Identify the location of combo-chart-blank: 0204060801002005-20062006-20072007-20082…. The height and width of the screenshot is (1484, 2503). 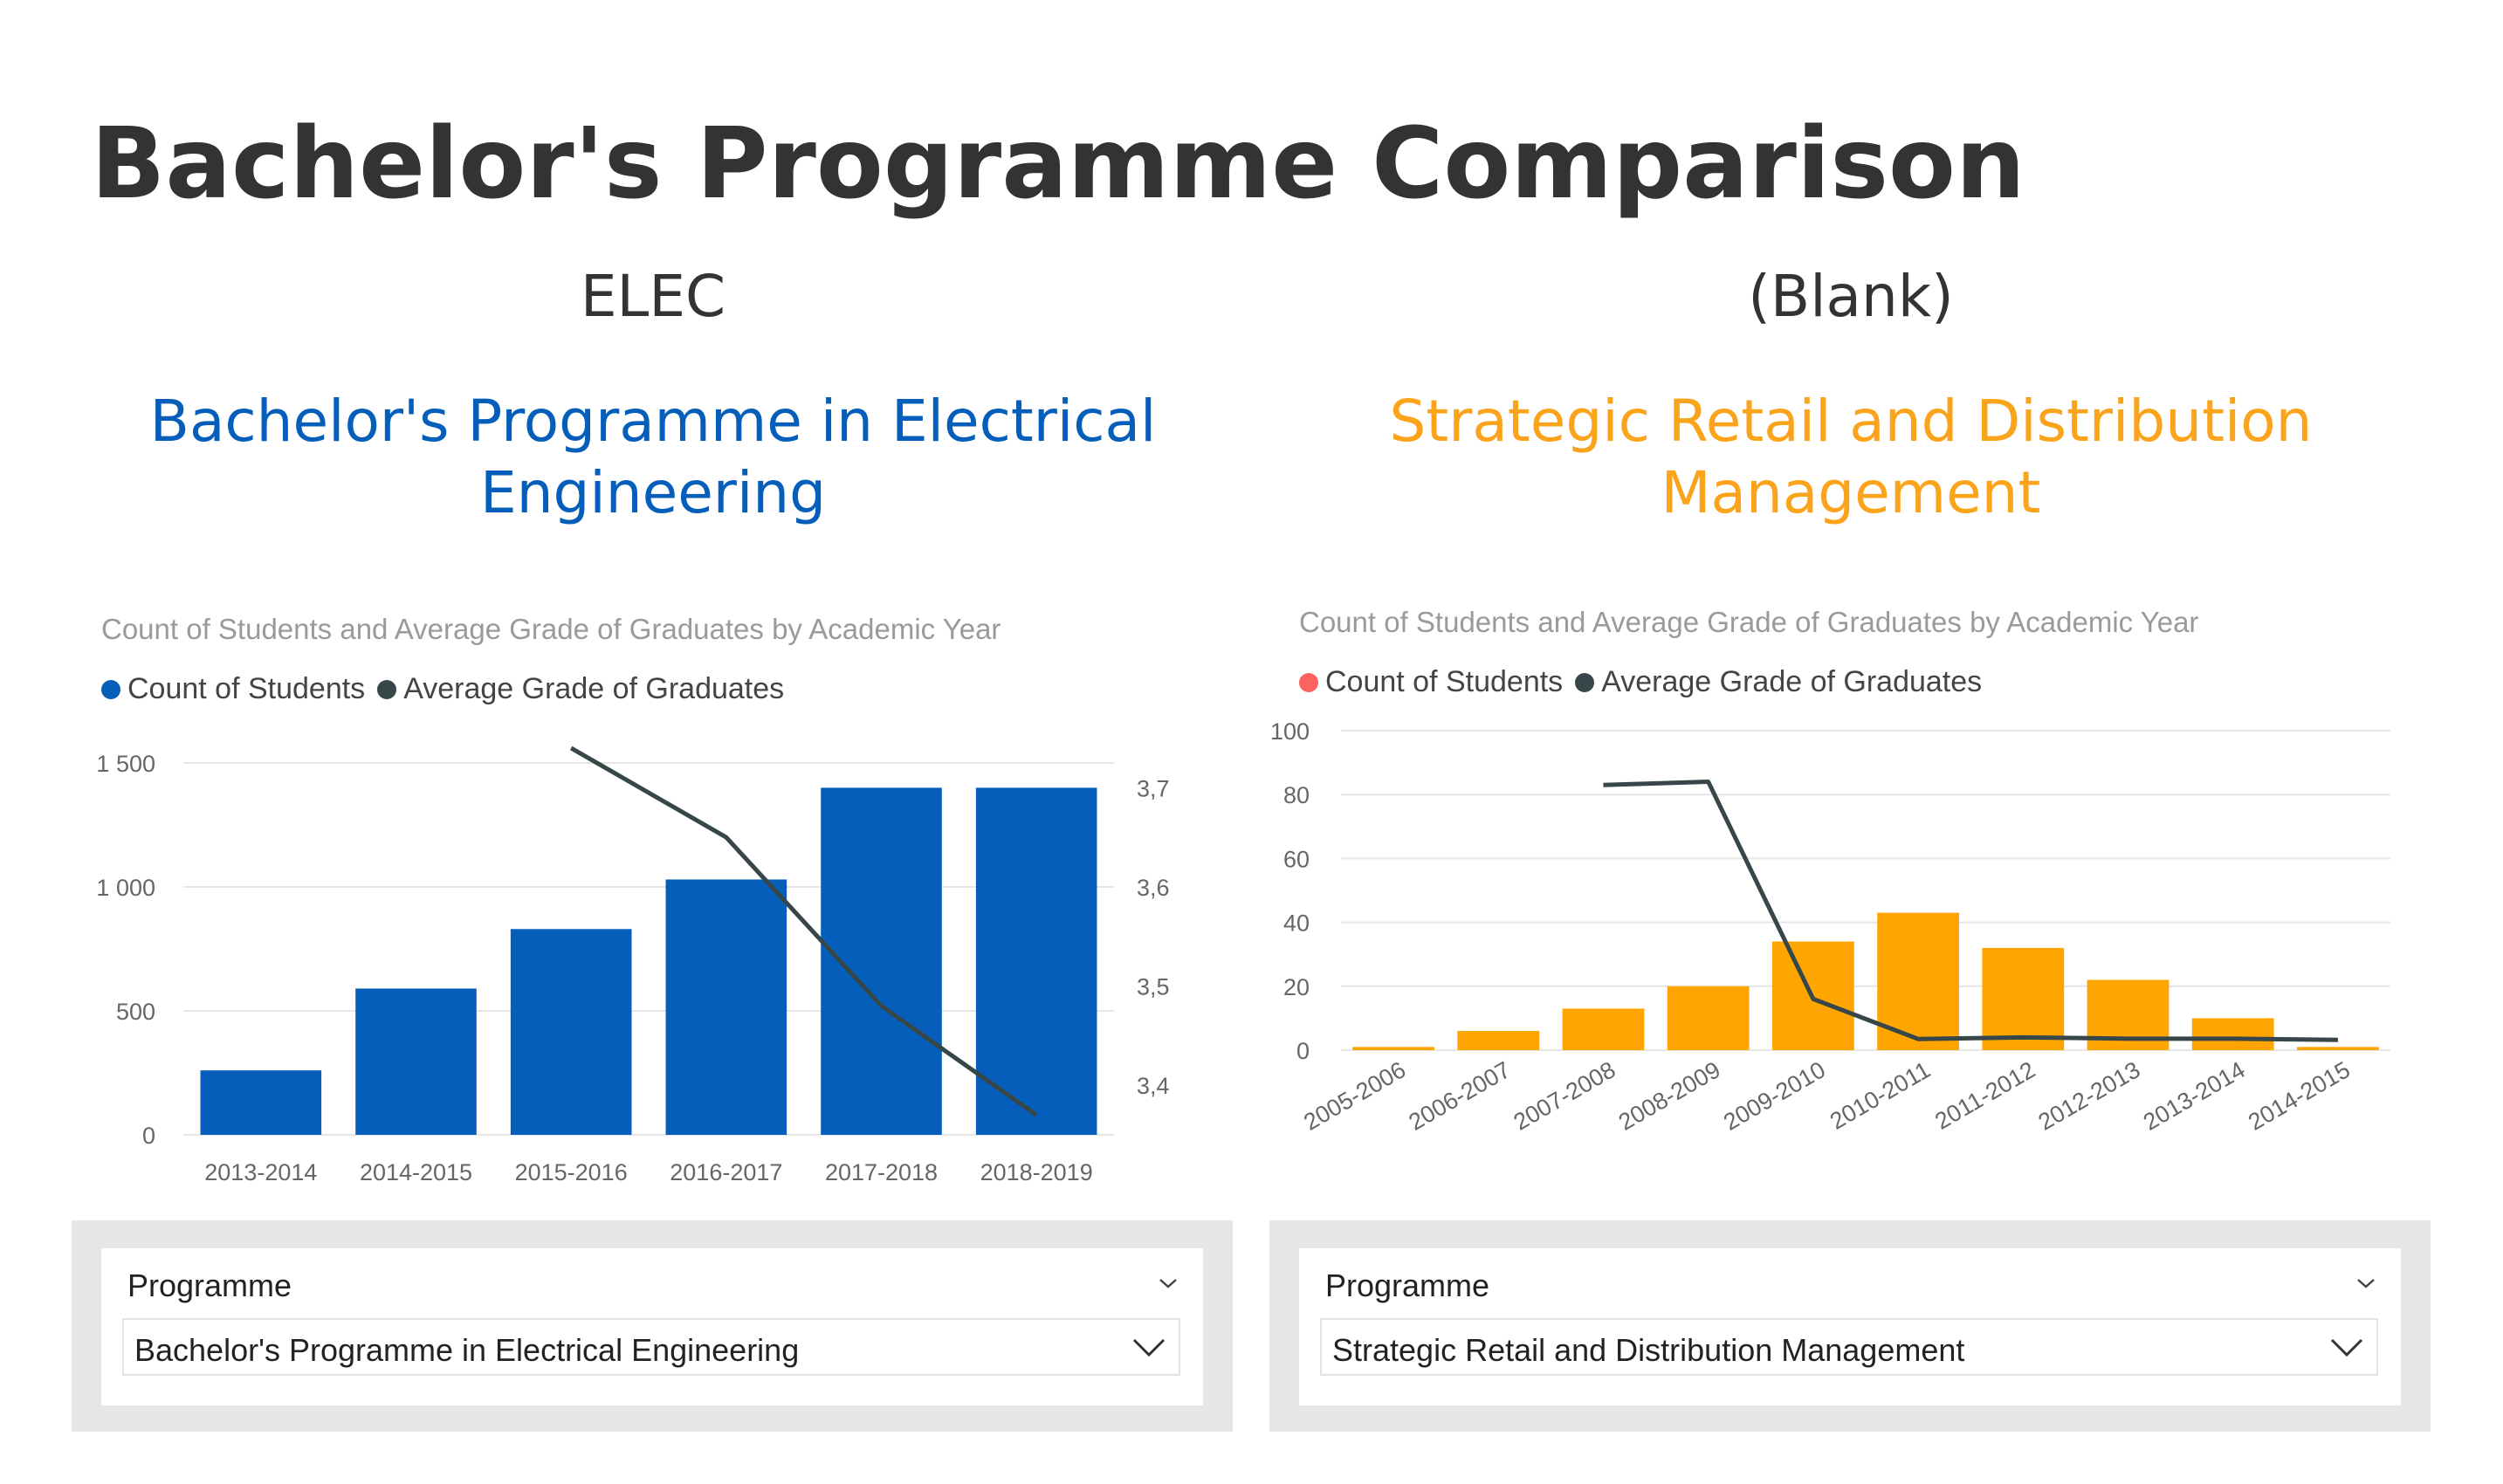
(1830, 927).